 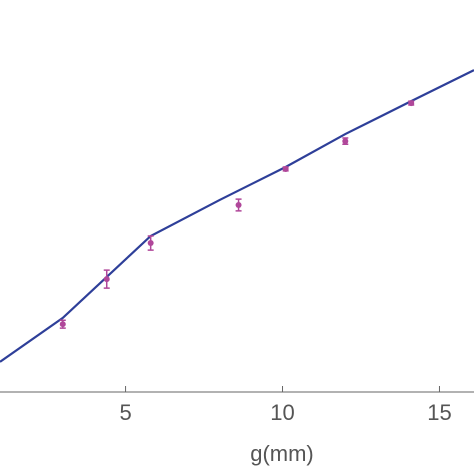 I want to click on x-tick-label: 15, so click(x=439, y=412).